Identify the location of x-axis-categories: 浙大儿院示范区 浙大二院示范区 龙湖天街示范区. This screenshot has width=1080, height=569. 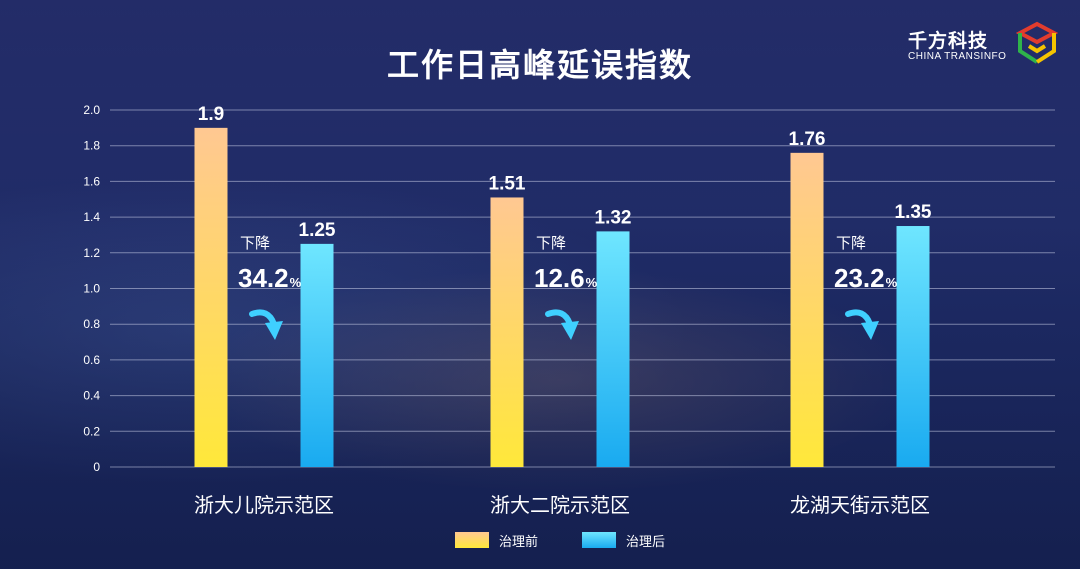
(562, 505).